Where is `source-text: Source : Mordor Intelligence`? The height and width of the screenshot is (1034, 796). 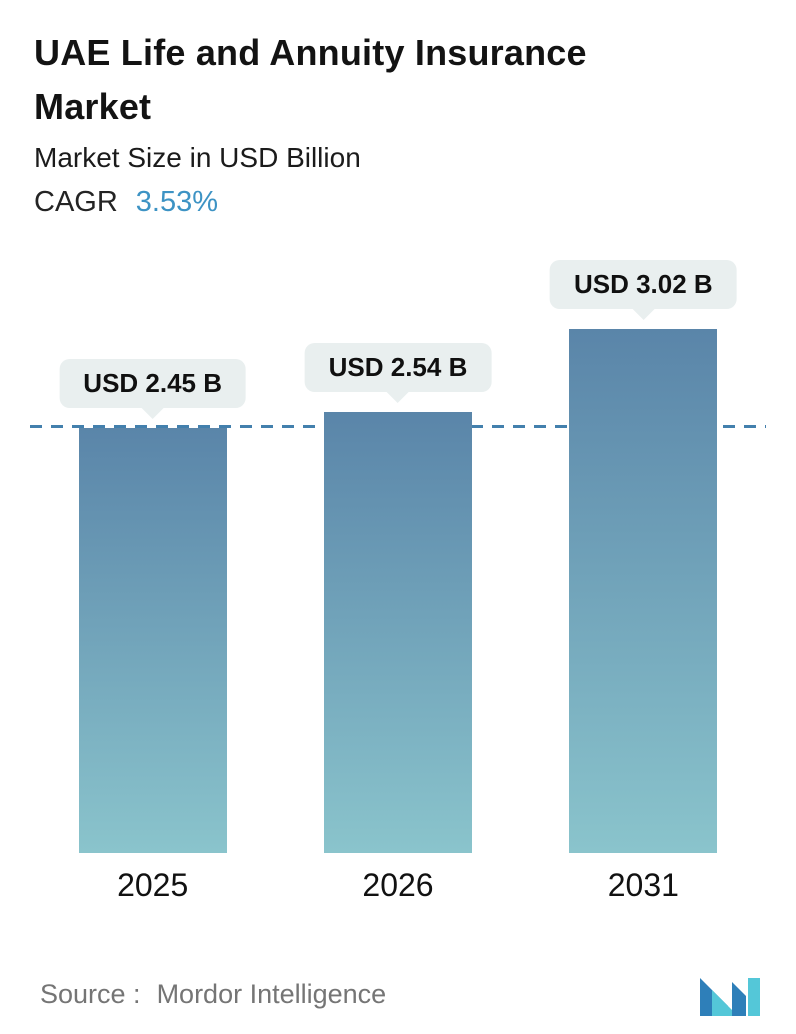 source-text: Source : Mordor Intelligence is located at coordinates (213, 994).